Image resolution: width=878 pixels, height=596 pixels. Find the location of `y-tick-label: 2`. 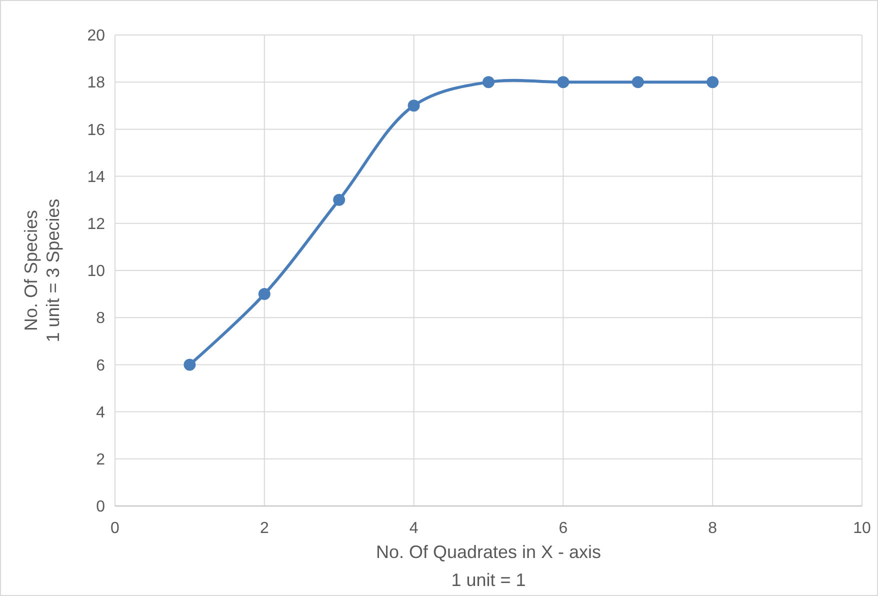

y-tick-label: 2 is located at coordinates (101, 460).